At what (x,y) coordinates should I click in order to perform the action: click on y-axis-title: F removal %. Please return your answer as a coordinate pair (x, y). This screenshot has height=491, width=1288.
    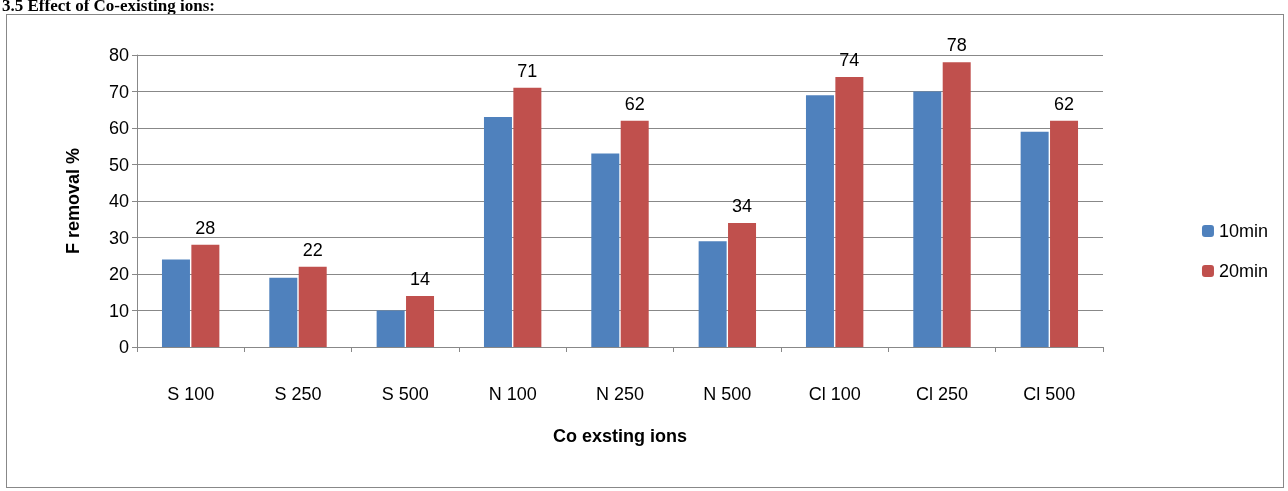
    Looking at the image, I should click on (73, 201).